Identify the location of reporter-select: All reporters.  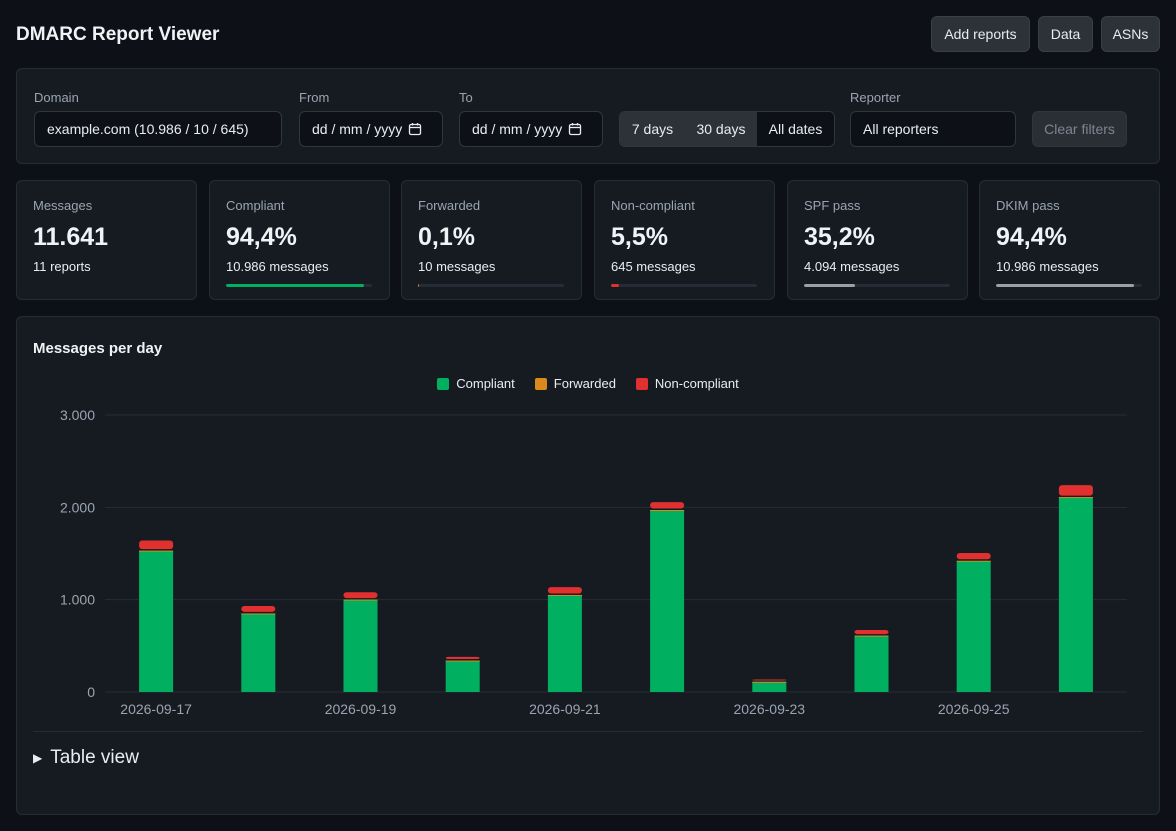
(933, 129).